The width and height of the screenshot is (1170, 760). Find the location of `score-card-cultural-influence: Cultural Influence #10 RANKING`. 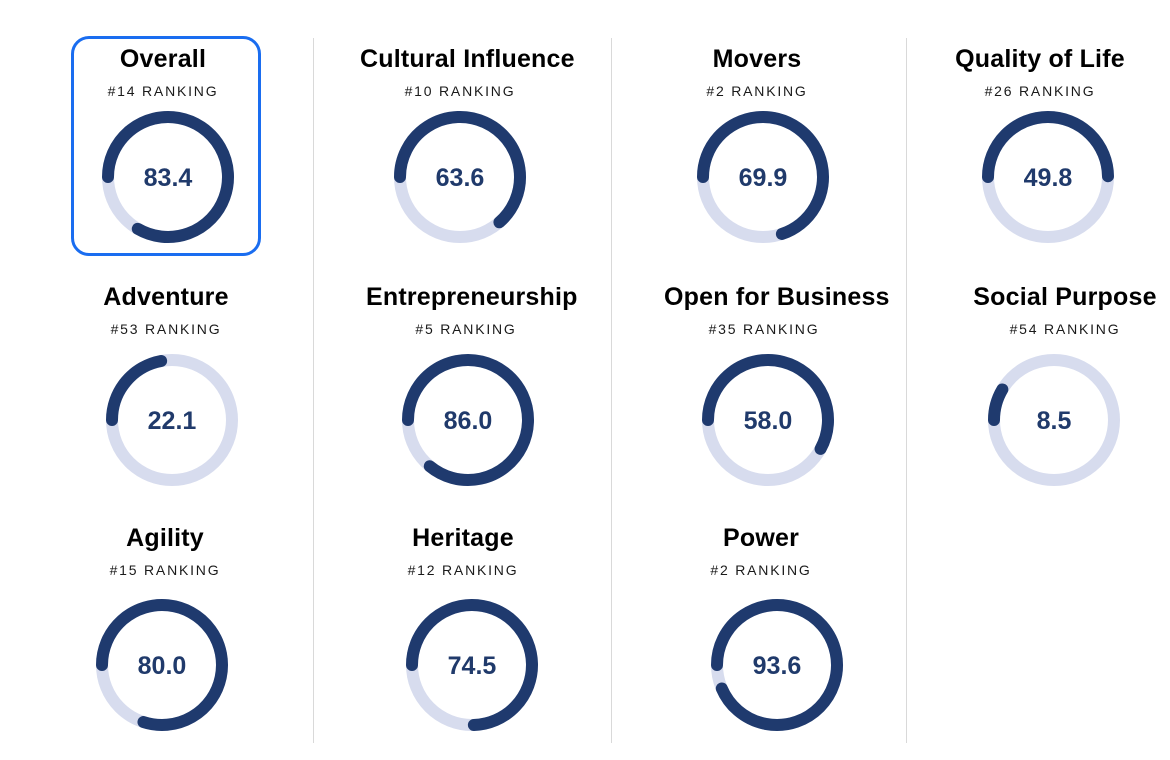

score-card-cultural-influence: Cultural Influence #10 RANKING is located at coordinates (467, 159).